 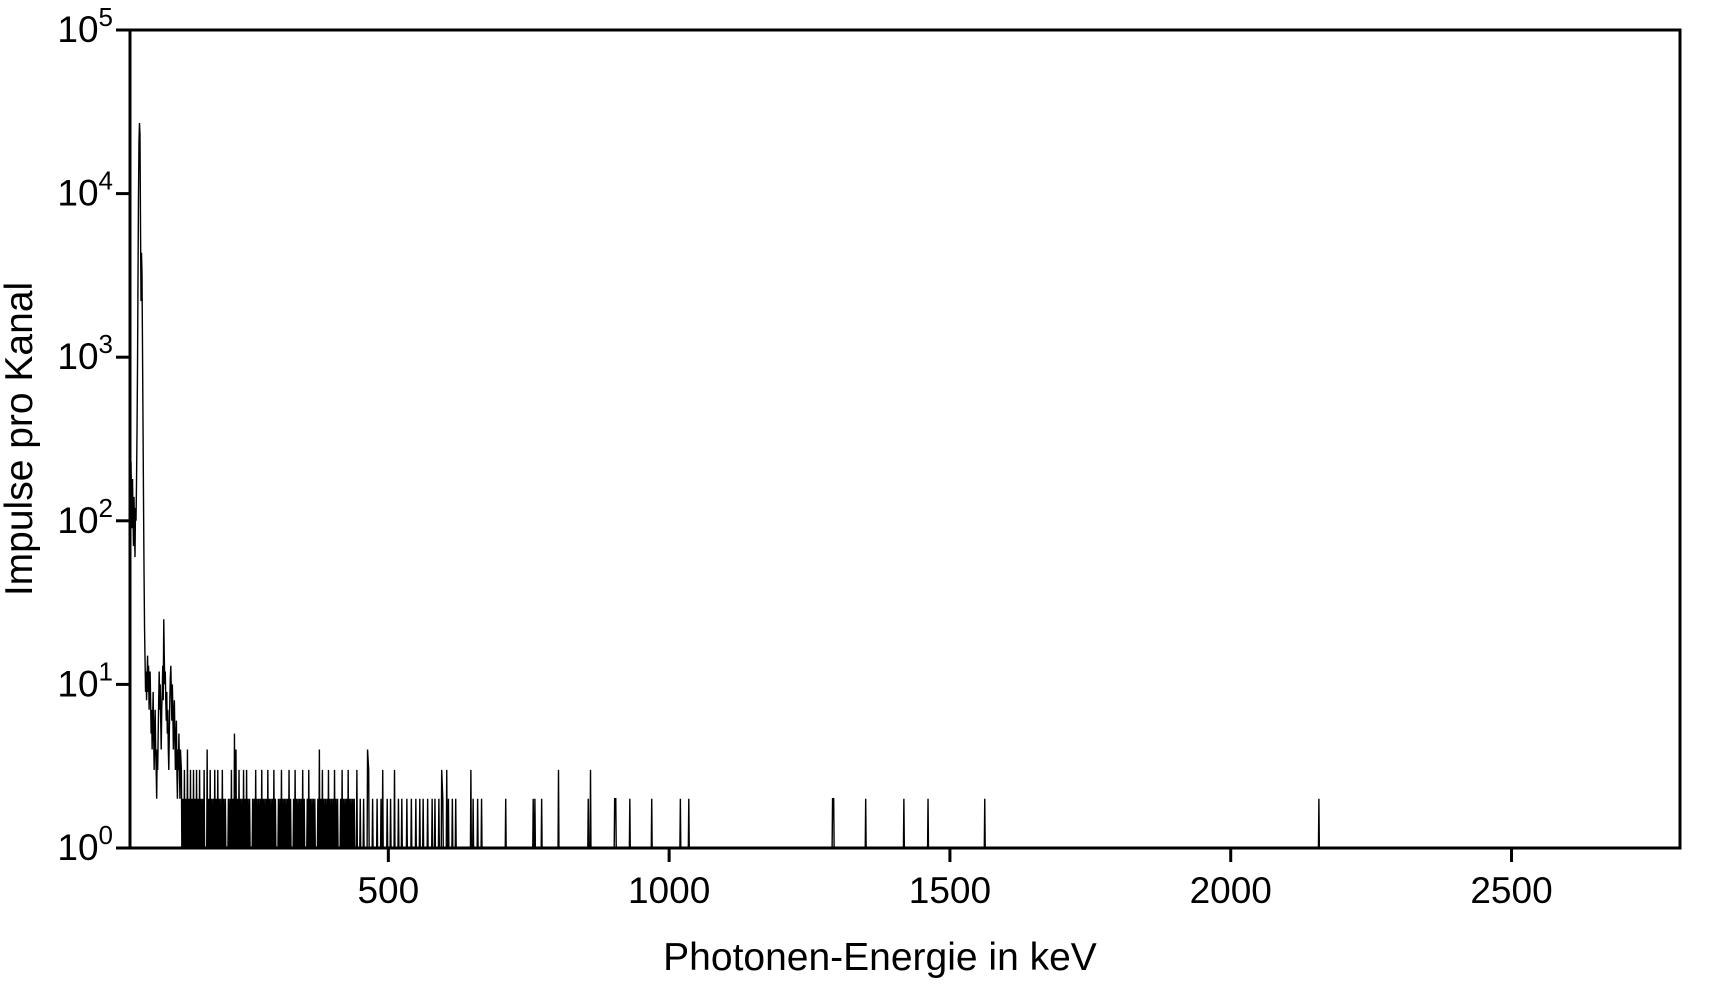 I want to click on y-tick-label: 10⁵, so click(x=85, y=26).